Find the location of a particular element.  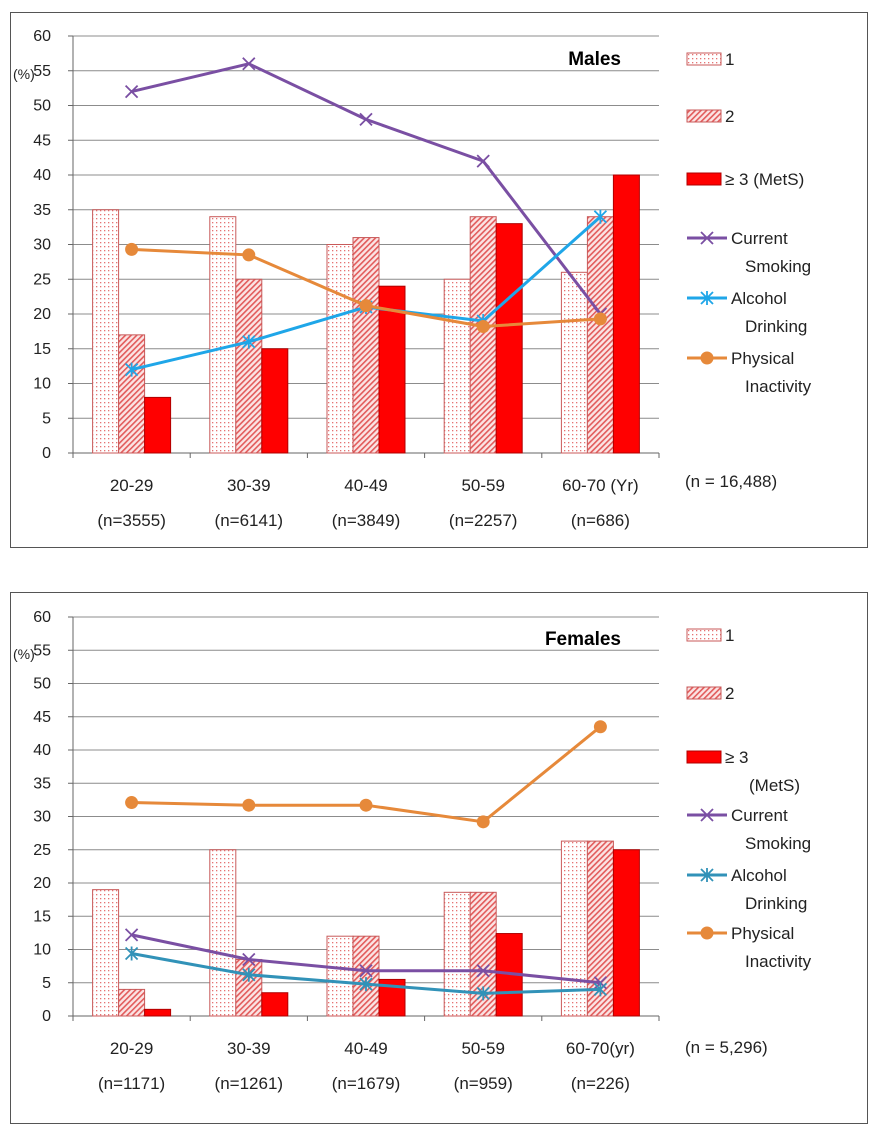

x-category-n-label: (n=1171) is located at coordinates (131, 1083).